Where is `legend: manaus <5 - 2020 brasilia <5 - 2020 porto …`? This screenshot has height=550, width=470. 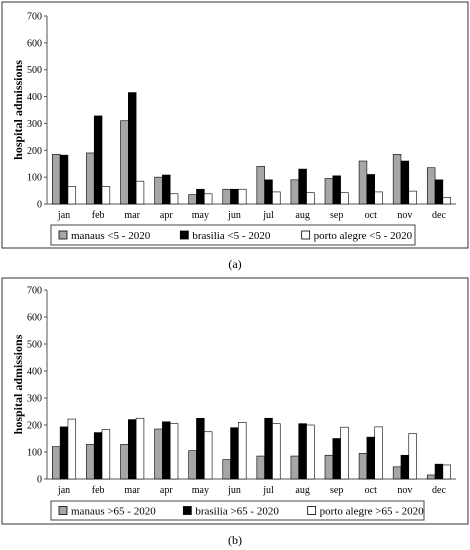 legend: manaus <5 - 2020 brasilia <5 - 2020 porto … is located at coordinates (233, 235).